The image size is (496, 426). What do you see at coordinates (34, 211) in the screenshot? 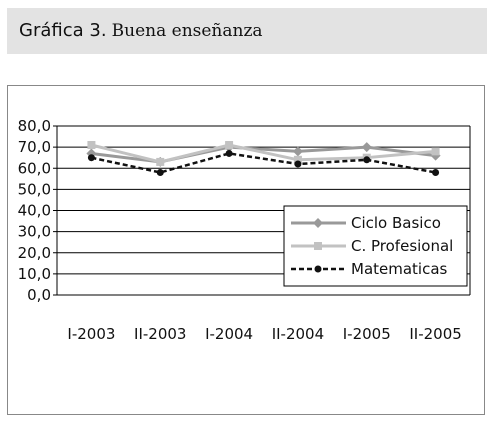
I see `y-tick-label: 40,0` at bounding box center [34, 211].